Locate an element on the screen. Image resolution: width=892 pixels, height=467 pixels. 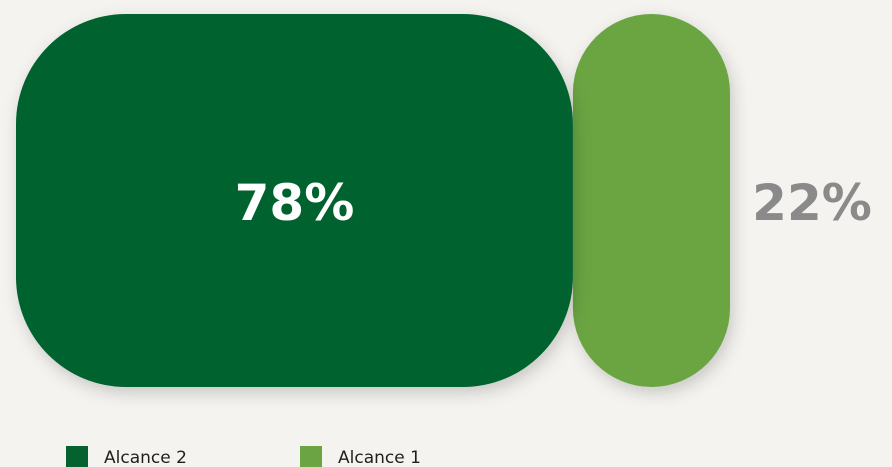
legend: Alcance 2 Alcance 1 is located at coordinates (243, 456).